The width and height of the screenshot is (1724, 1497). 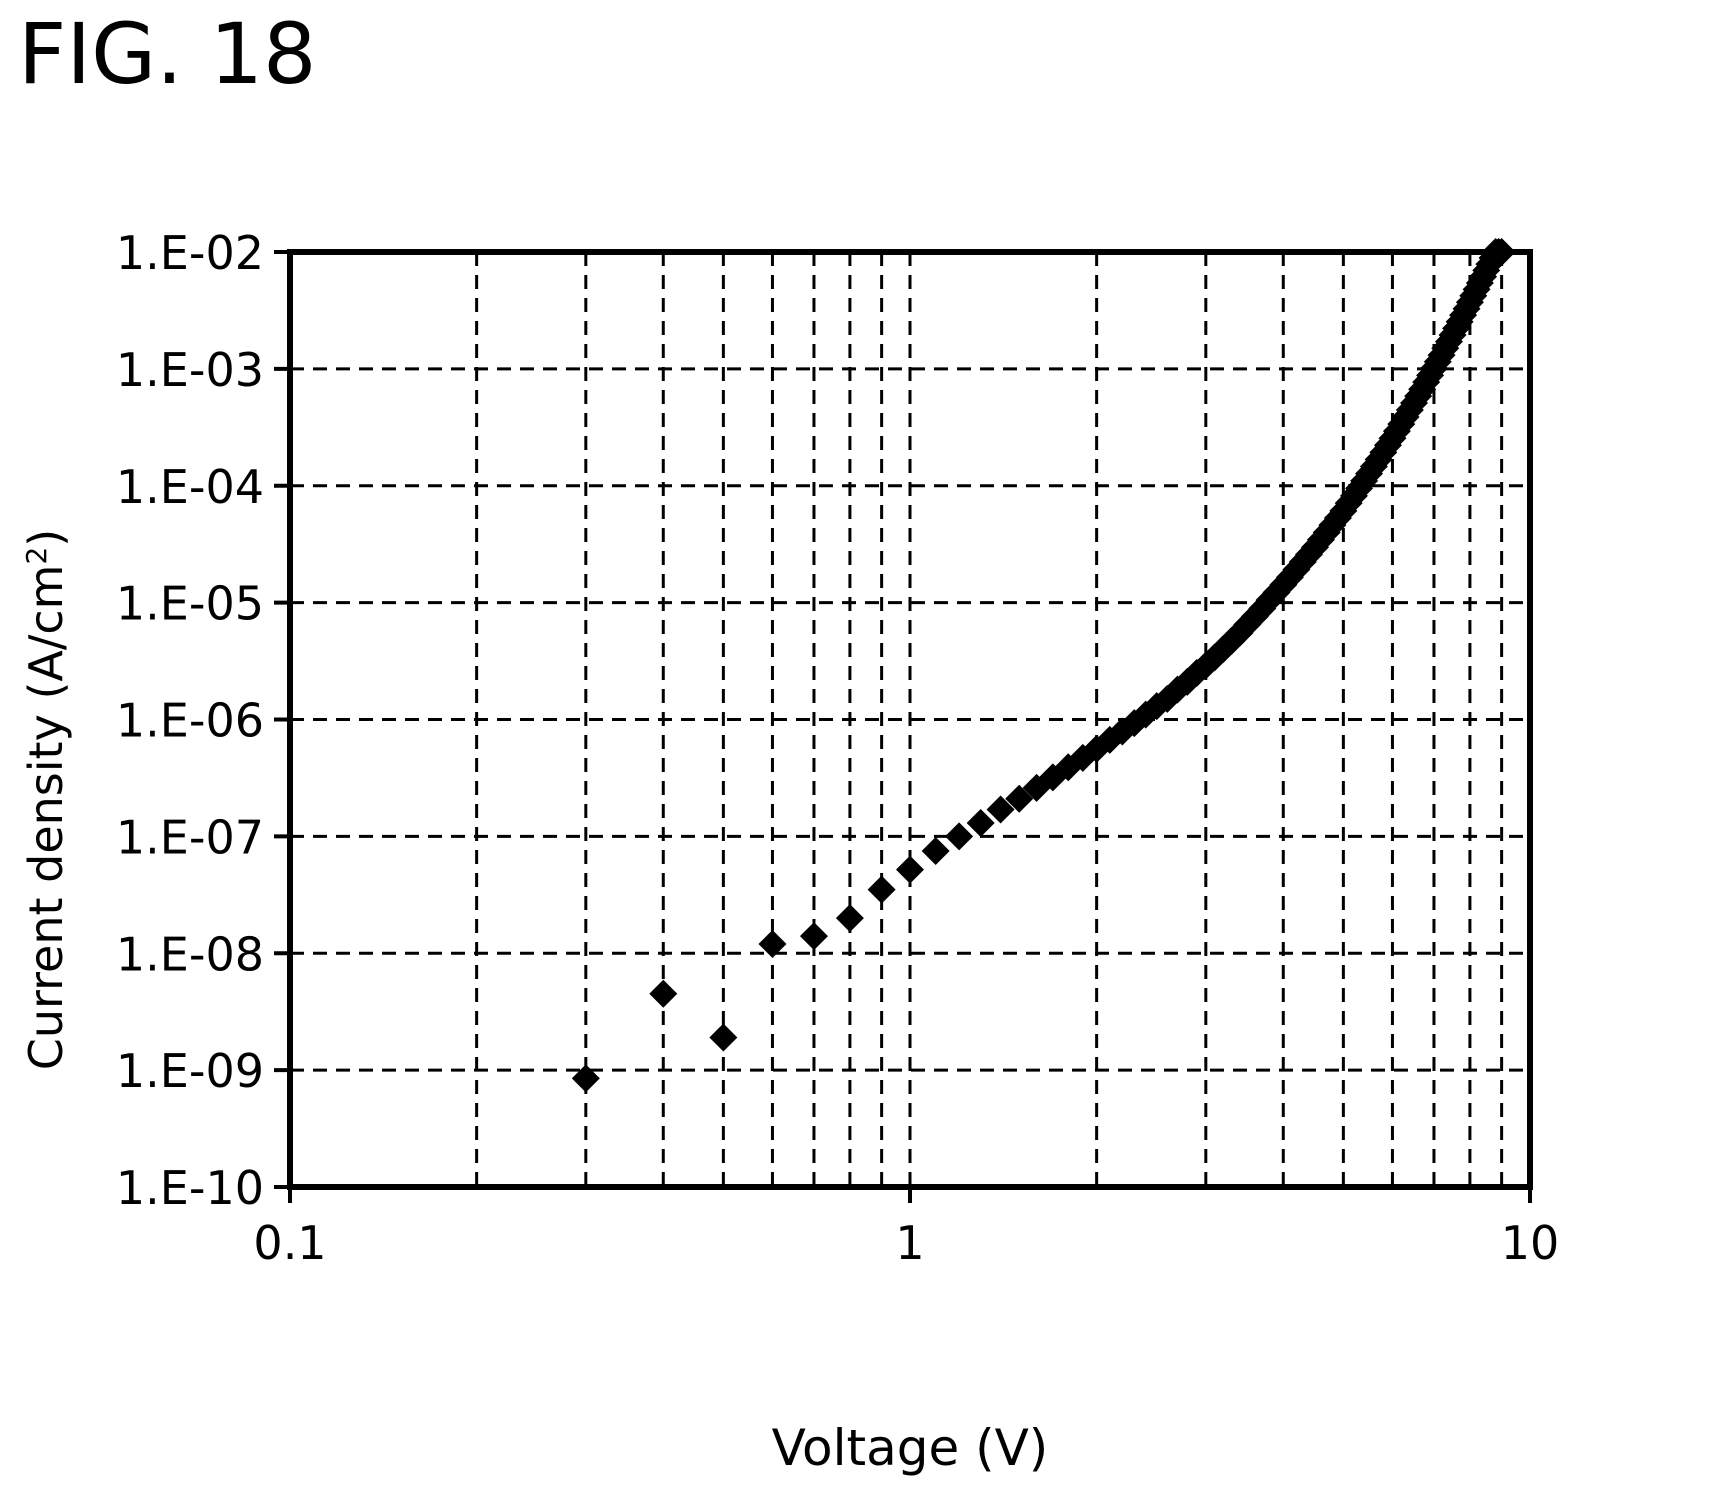 I want to click on y-tick-label: 1.E-04, so click(x=190, y=487).